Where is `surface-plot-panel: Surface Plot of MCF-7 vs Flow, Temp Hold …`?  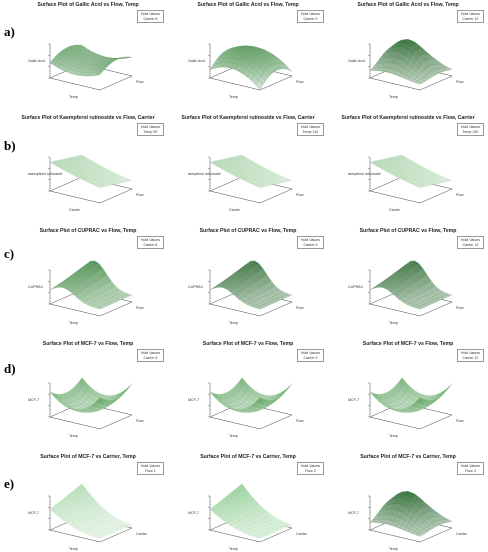 surface-plot-panel: Surface Plot of MCF-7 vs Flow, Temp Hold … is located at coordinates (248, 390).